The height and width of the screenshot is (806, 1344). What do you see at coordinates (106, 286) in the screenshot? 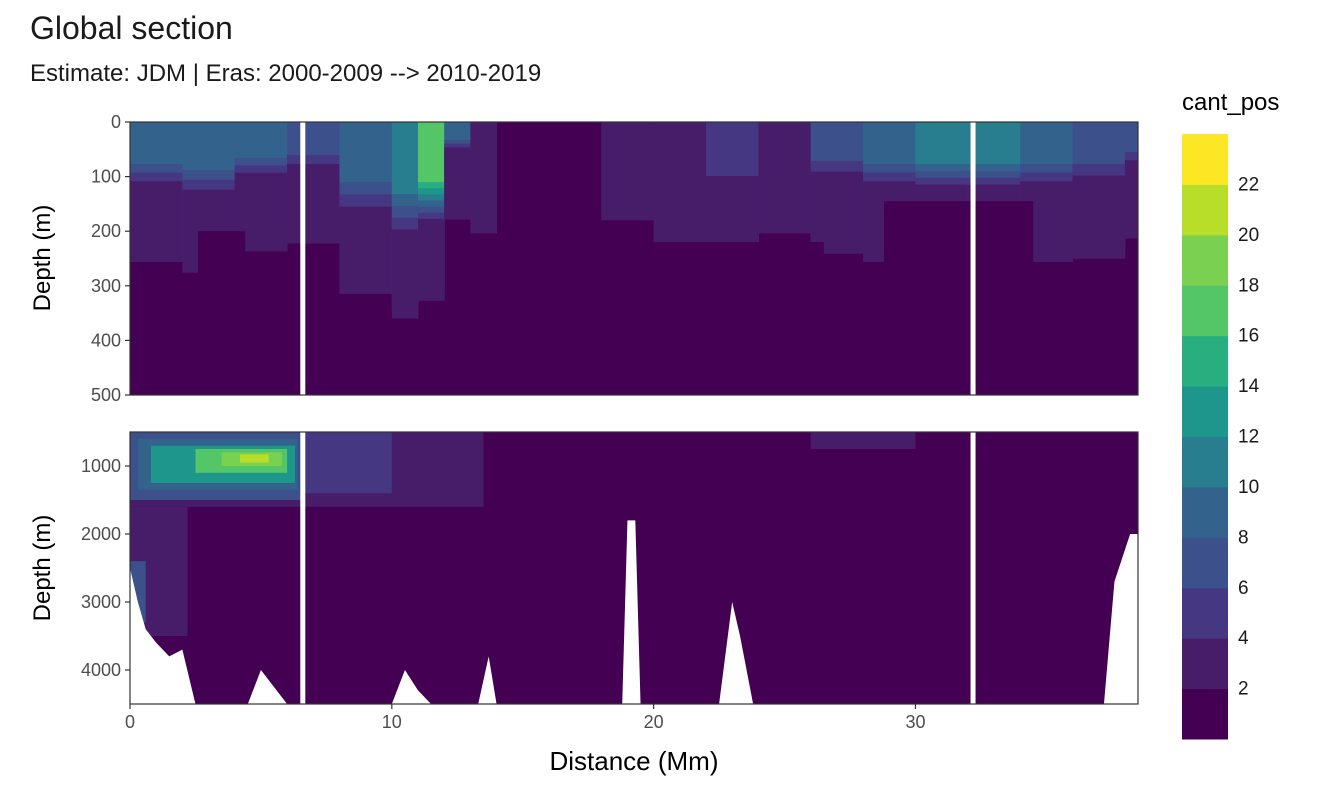
I see `y-tick-label: 300` at bounding box center [106, 286].